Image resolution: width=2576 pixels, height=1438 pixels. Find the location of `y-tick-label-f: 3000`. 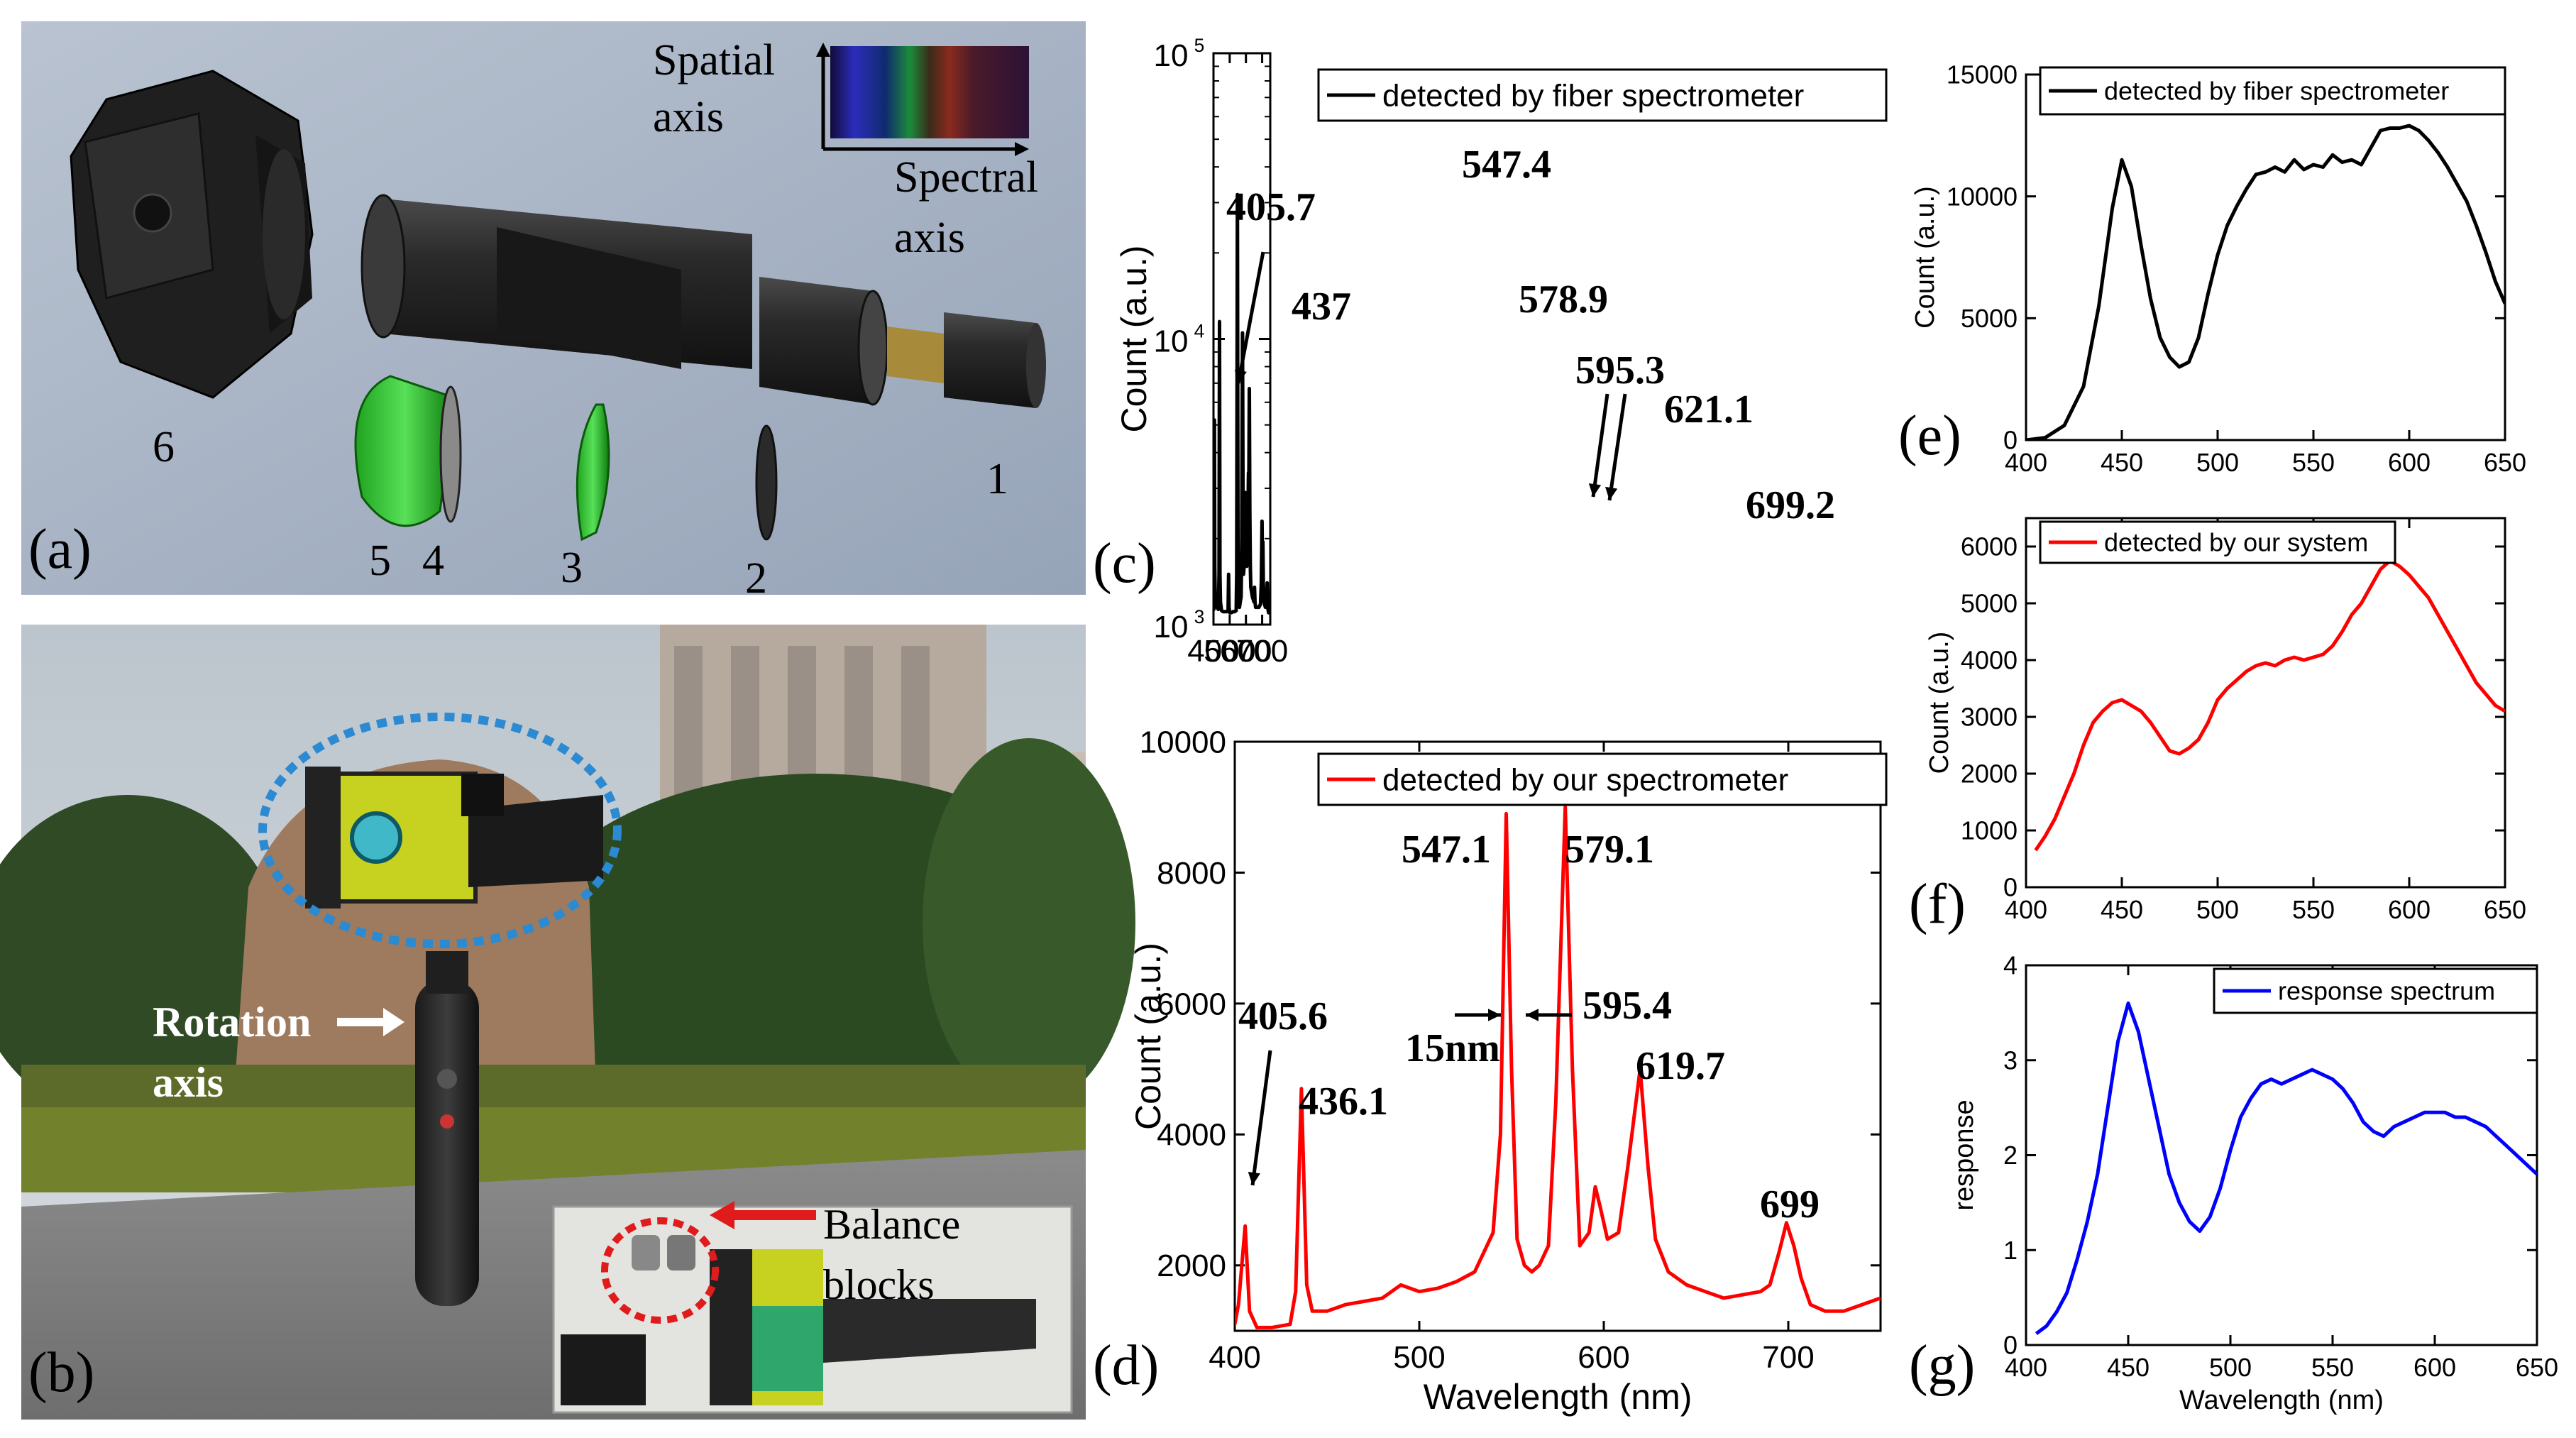

y-tick-label-f: 3000 is located at coordinates (1989, 717).